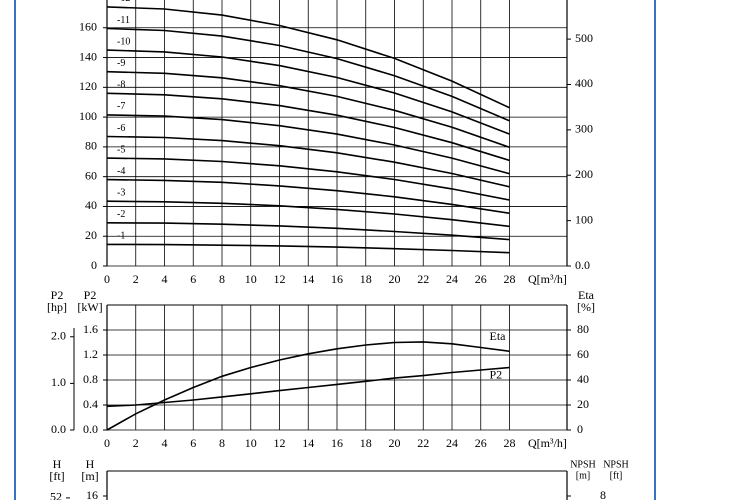 Image resolution: width=750 pixels, height=500 pixels. I want to click on y-tick-label: 160, so click(88, 27).